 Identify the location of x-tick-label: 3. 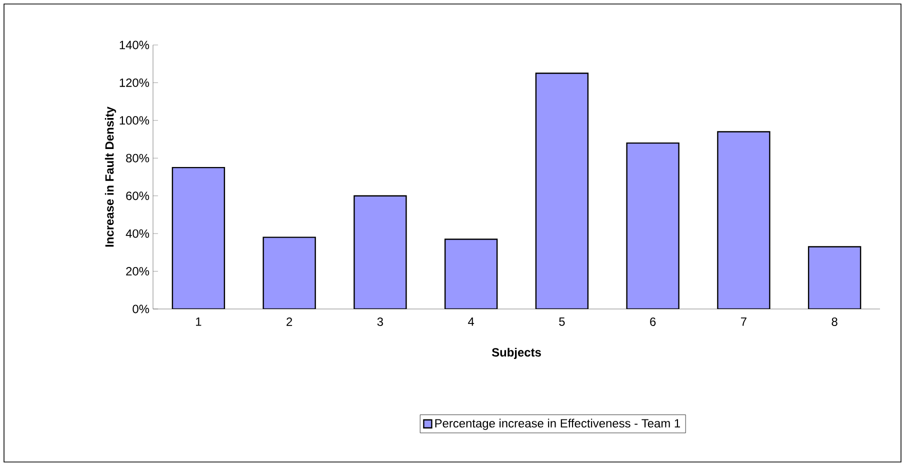
(380, 322).